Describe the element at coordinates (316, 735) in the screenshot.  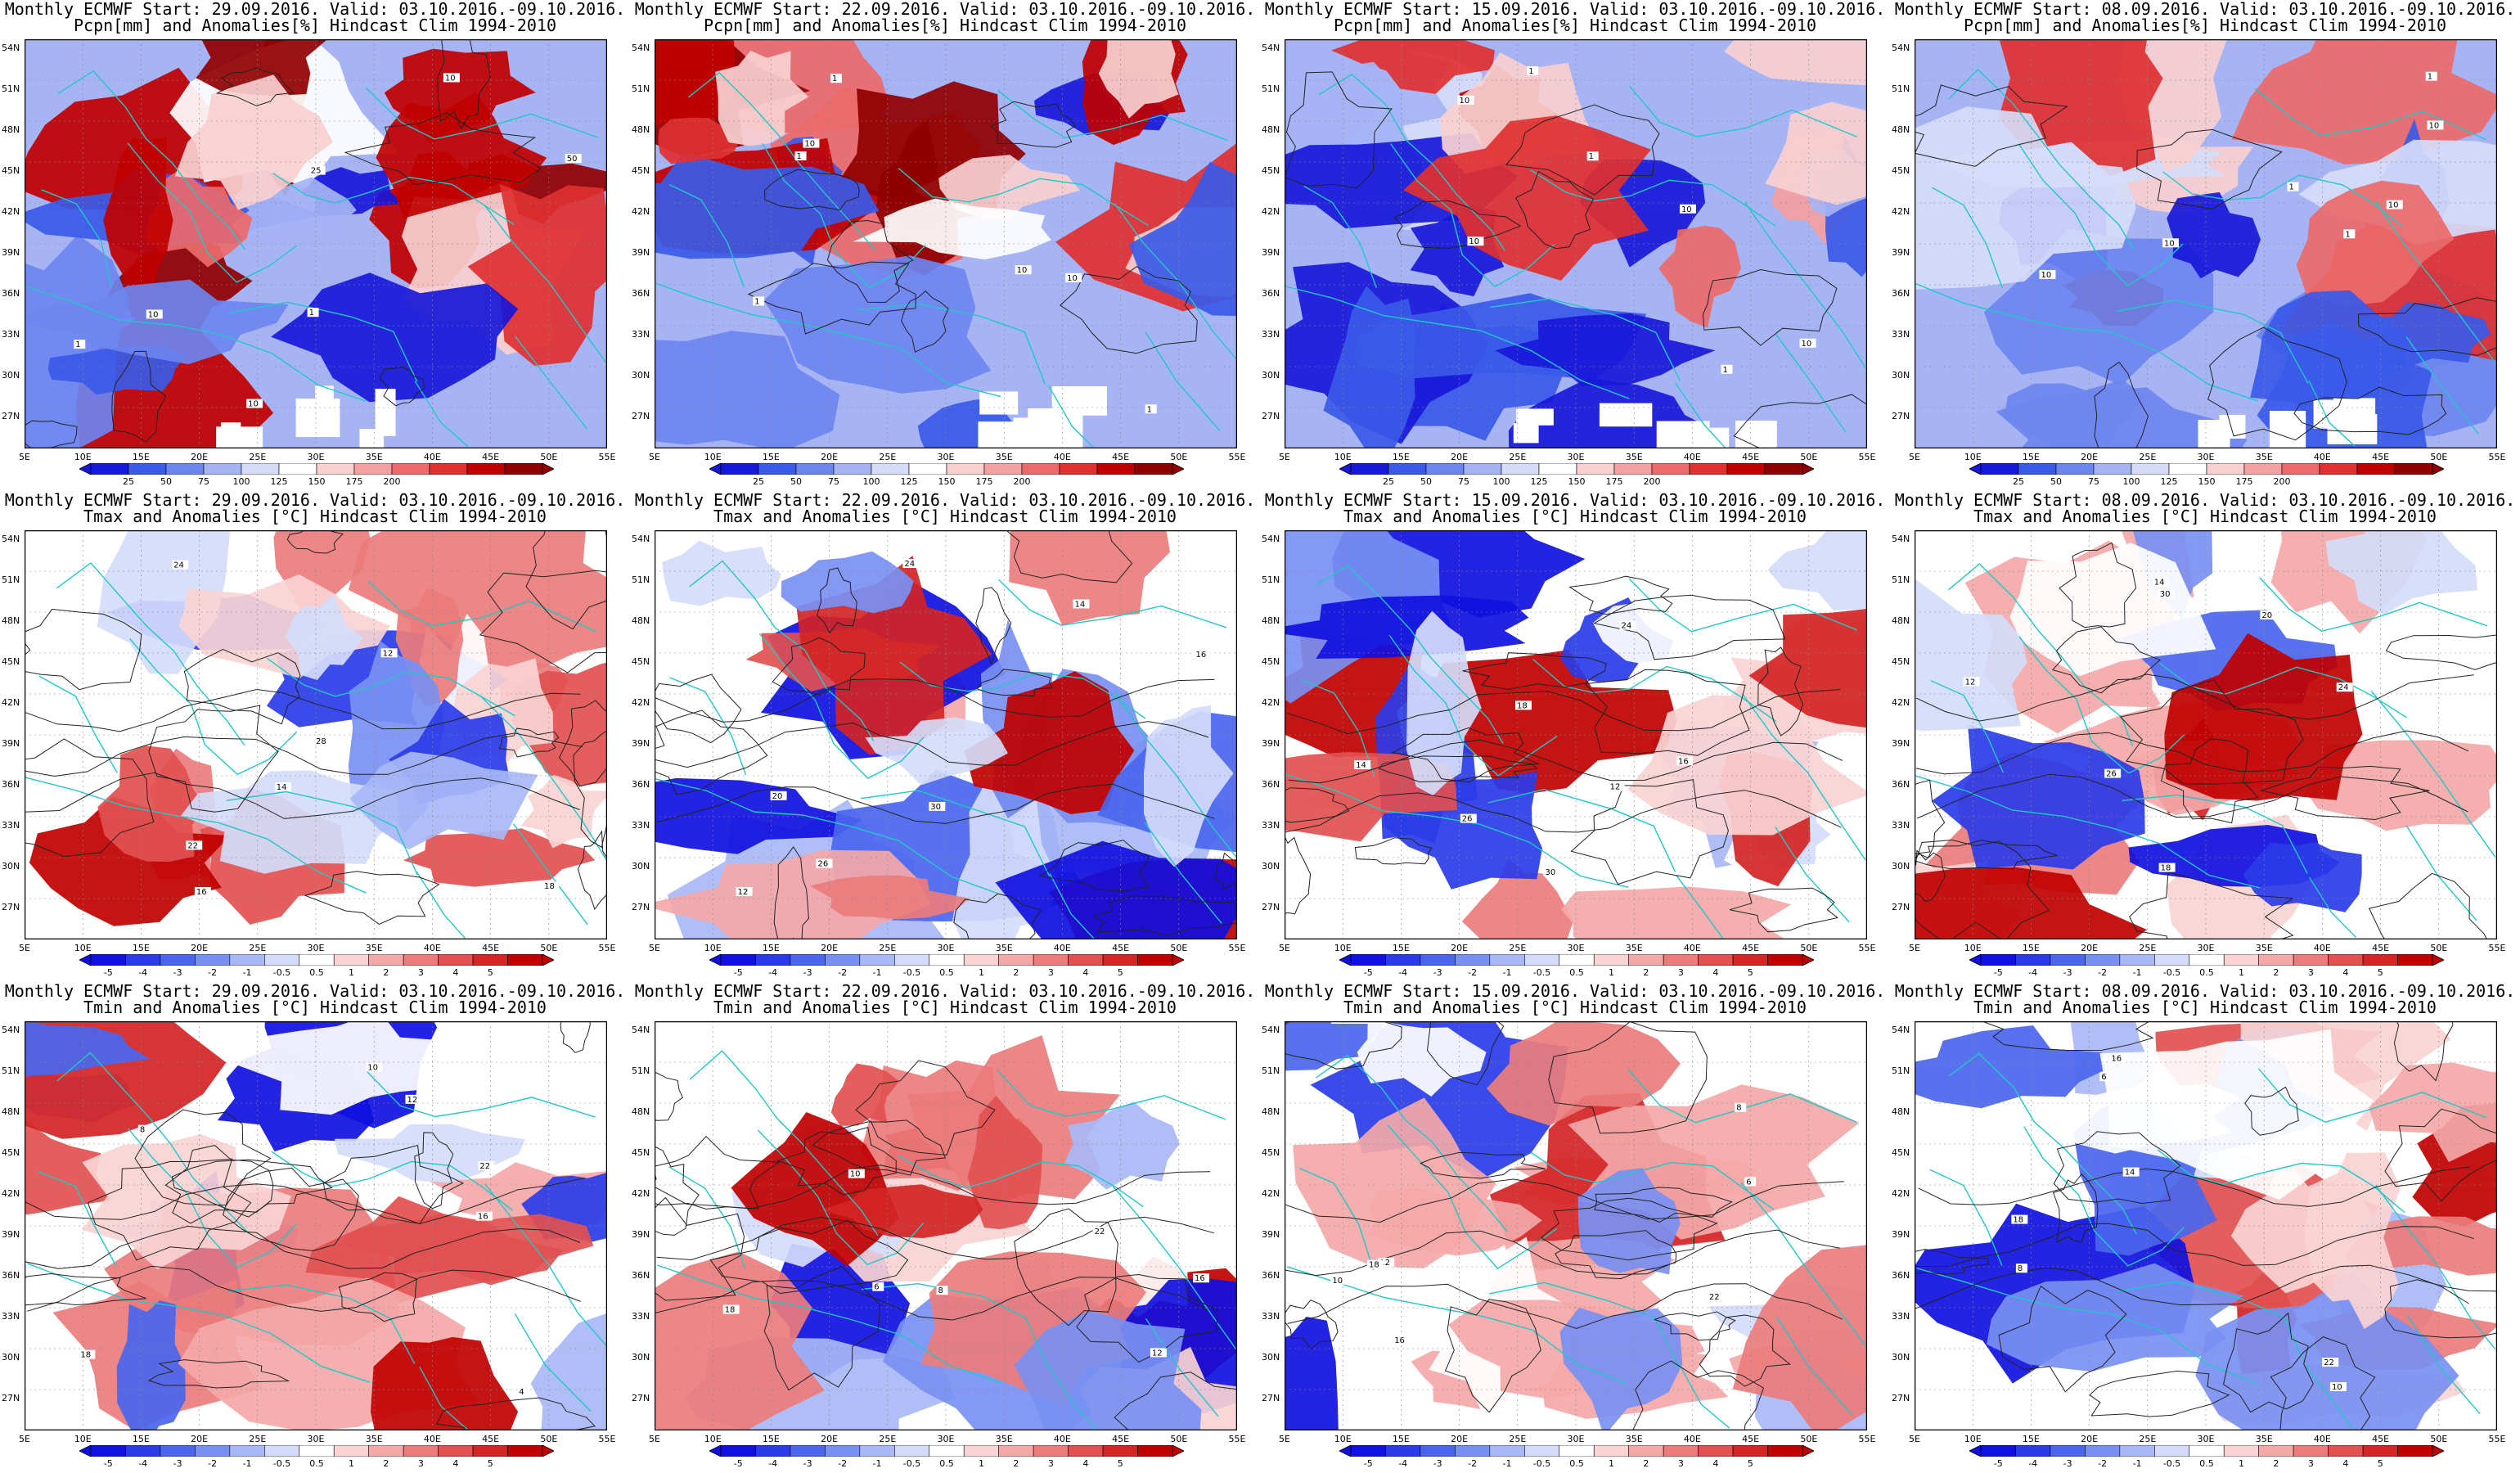
I see `map-svg: 12 14 16 18 22 24 28` at that location.